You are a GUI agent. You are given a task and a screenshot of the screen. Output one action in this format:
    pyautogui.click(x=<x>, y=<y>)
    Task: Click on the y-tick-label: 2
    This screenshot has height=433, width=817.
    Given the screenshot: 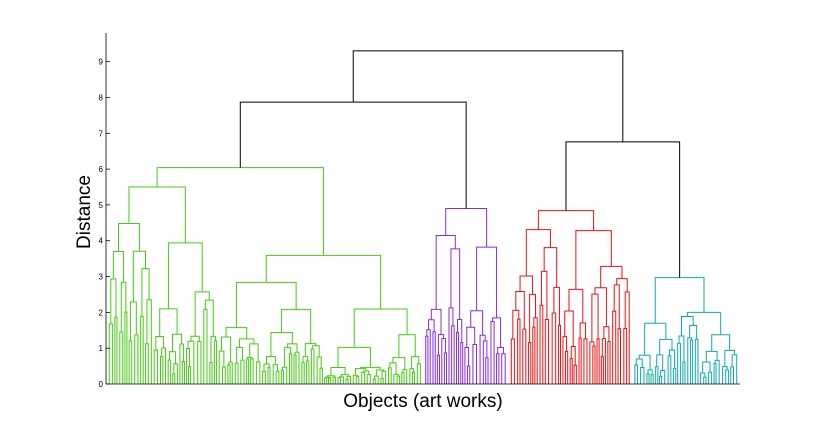 What is the action you would take?
    pyautogui.click(x=101, y=312)
    